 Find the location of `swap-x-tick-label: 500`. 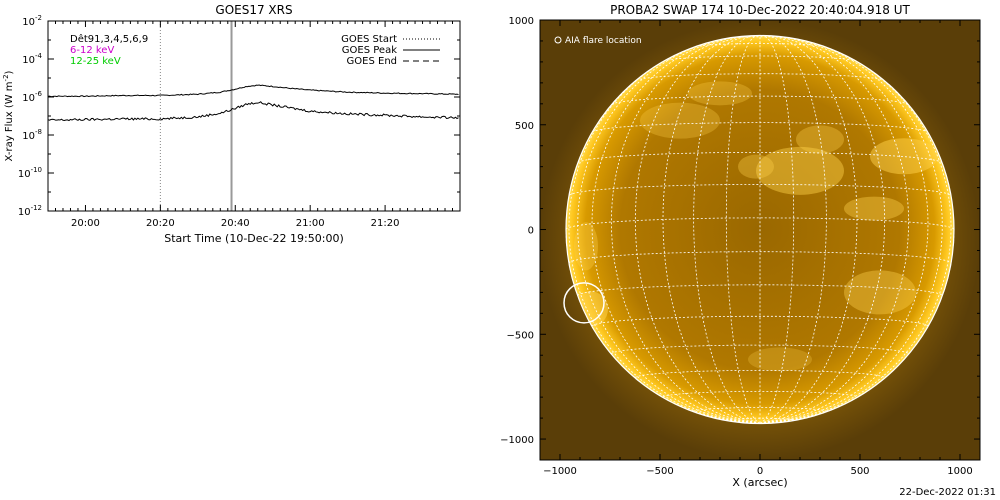

swap-x-tick-label: 500 is located at coordinates (859, 471).